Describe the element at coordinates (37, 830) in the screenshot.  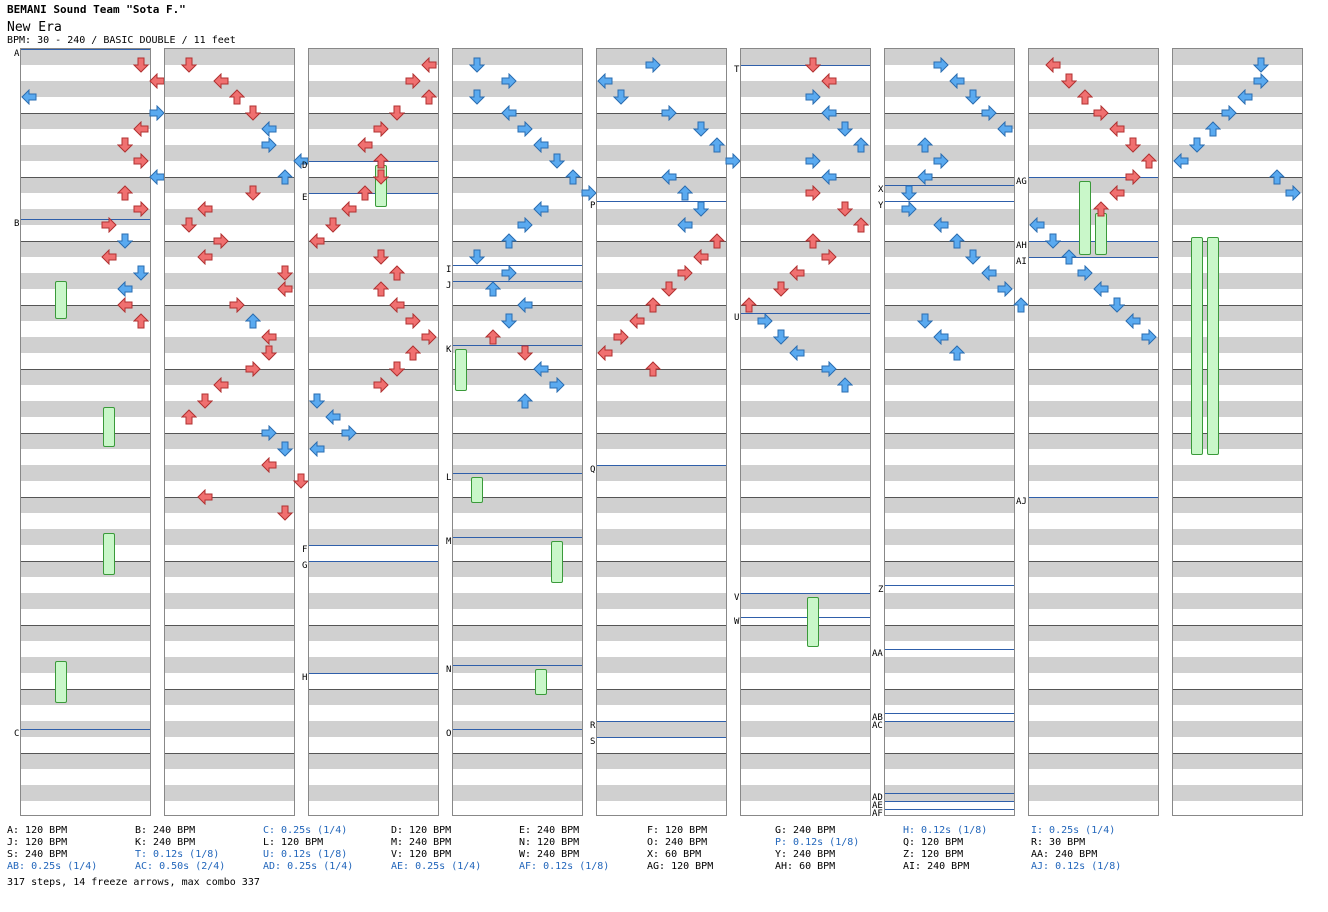
I see `legend-entry: A: 120 BPM` at that location.